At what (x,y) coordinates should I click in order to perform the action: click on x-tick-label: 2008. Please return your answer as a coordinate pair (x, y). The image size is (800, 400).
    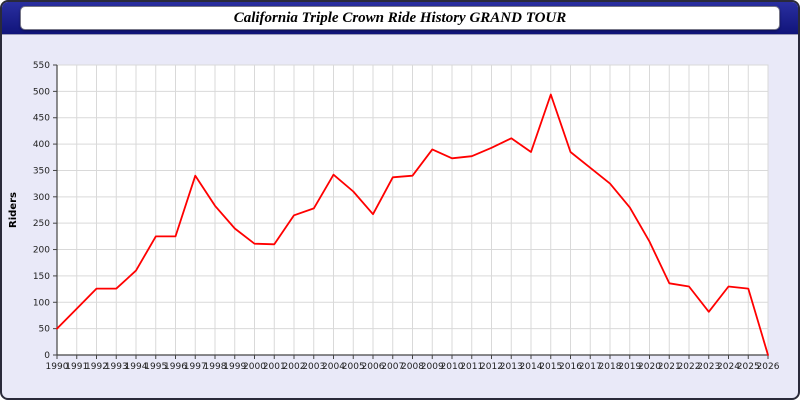
    Looking at the image, I should click on (412, 367).